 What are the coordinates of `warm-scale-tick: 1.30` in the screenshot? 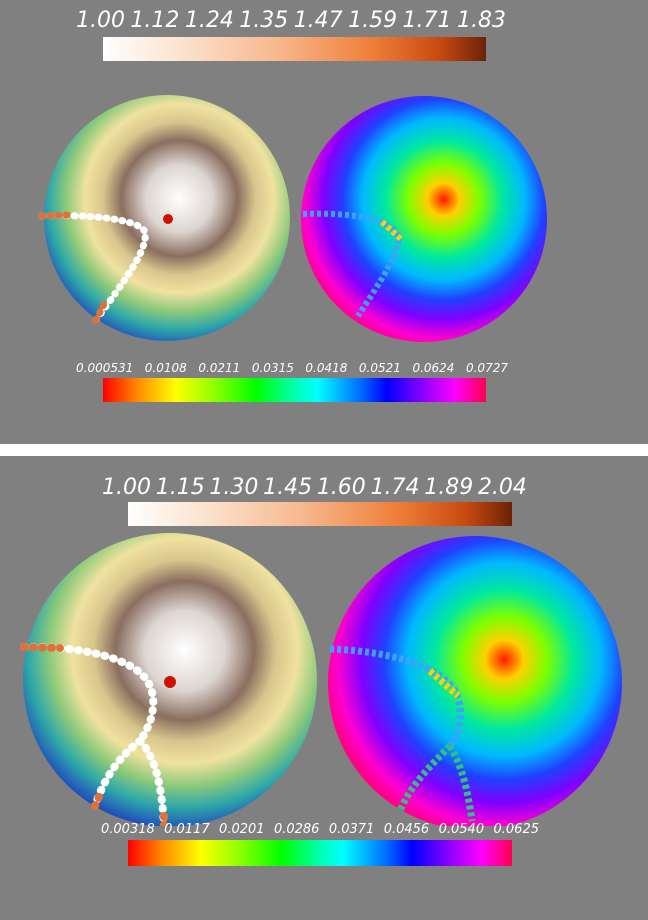 It's located at (234, 487).